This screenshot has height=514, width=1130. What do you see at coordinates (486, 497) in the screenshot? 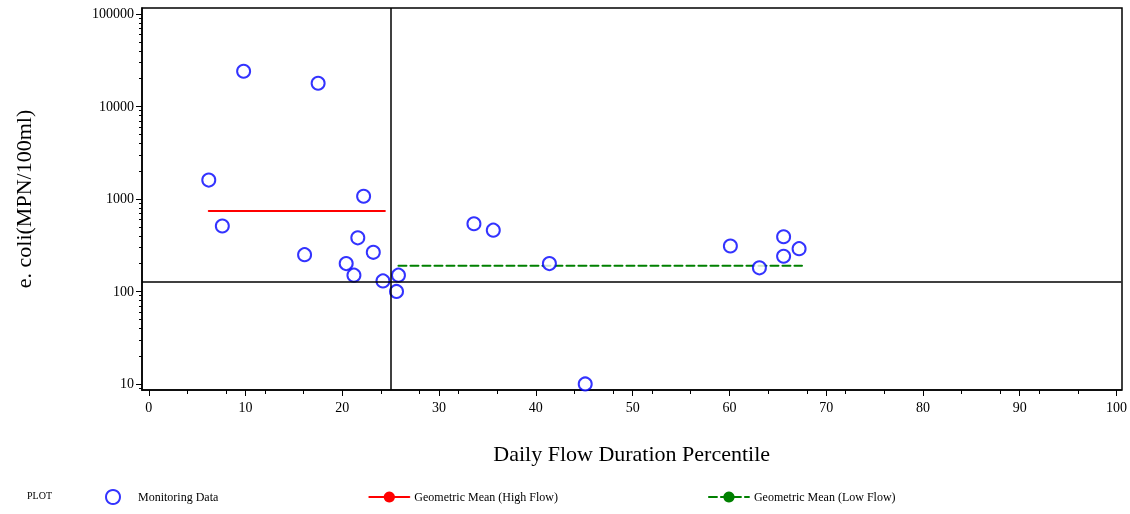
I see `legend-label: Geometric Mean (High Flow)` at bounding box center [486, 497].